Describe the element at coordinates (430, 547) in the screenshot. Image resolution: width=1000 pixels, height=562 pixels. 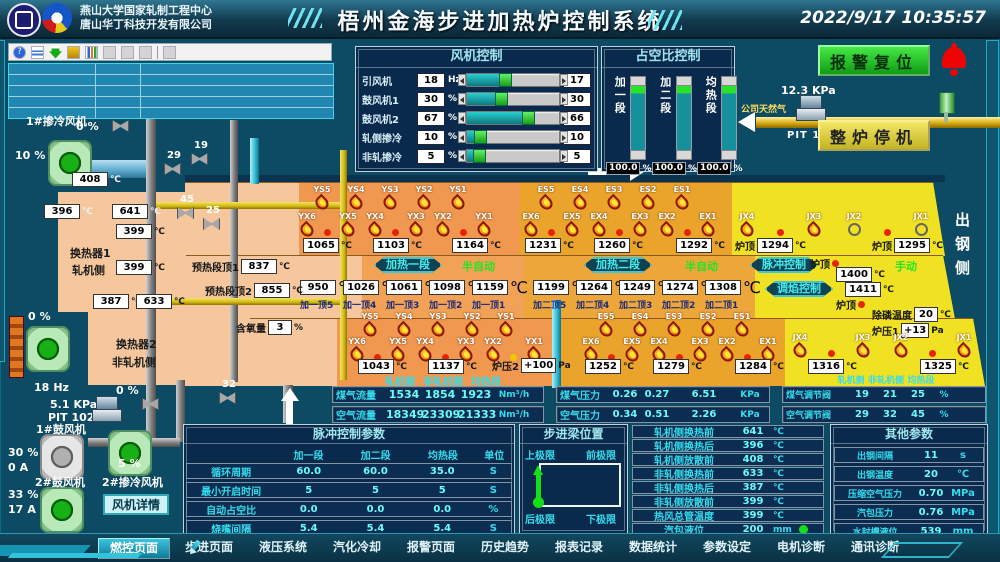
I see `nav-tab: 报警页面` at that location.